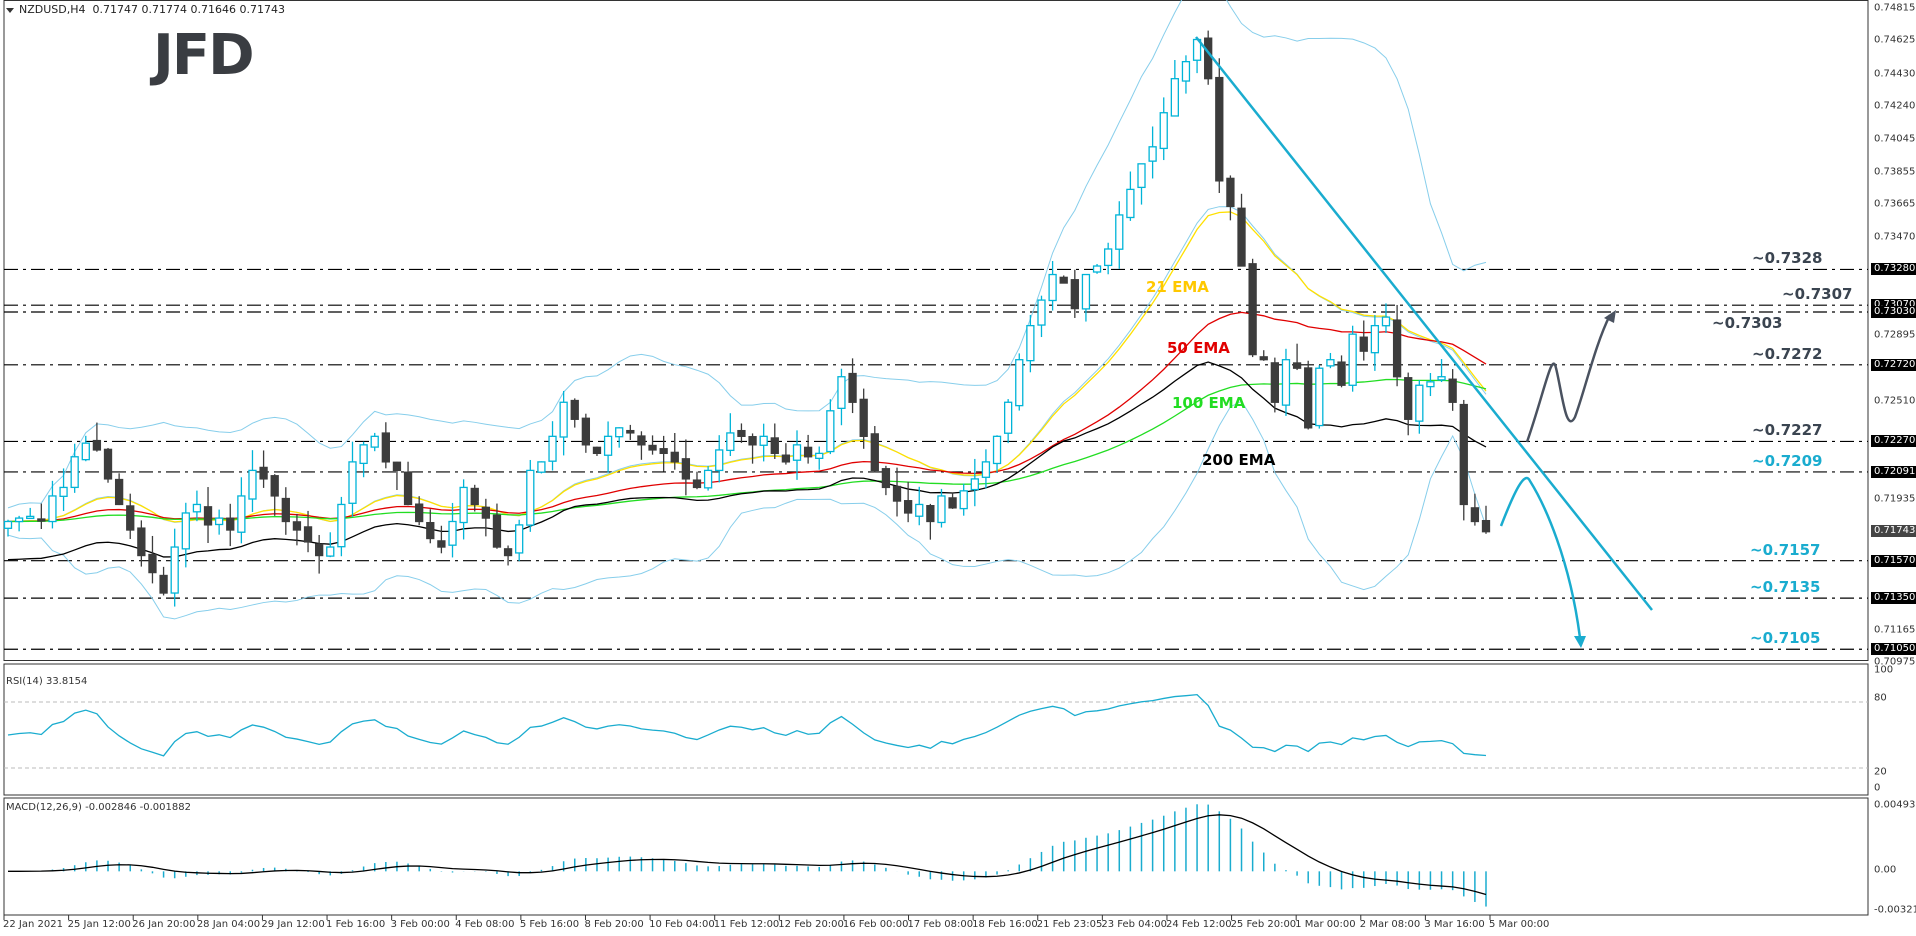 Image resolution: width=1916 pixels, height=936 pixels. What do you see at coordinates (875, 924) in the screenshot?
I see `time-tick-label: 16 Feb 00:00` at bounding box center [875, 924].